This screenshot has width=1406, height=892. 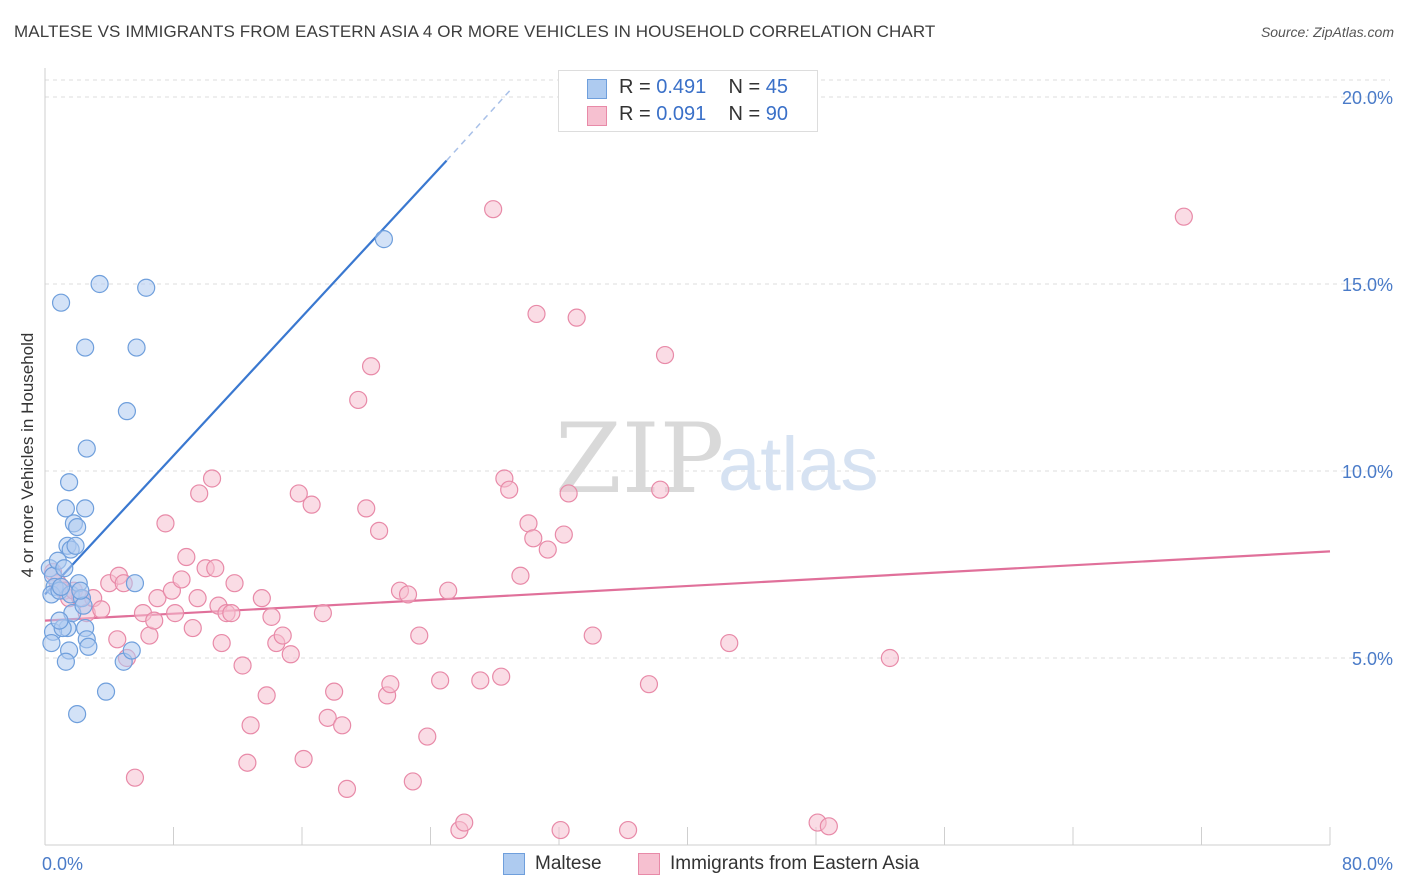 What do you see at coordinates (681, 87) in the screenshot?
I see `legend-r-value: 0.491` at bounding box center [681, 87].